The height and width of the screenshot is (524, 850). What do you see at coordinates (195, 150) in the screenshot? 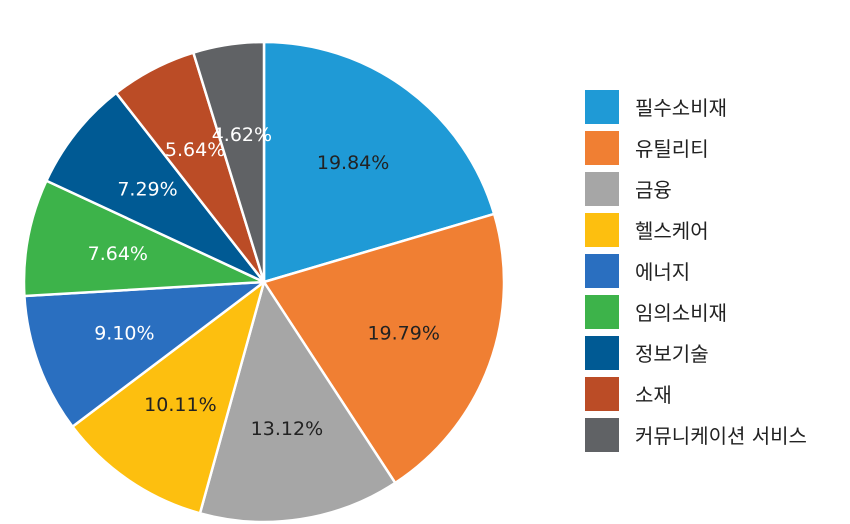
I see `slice-value-label: 5.64%` at bounding box center [195, 150].